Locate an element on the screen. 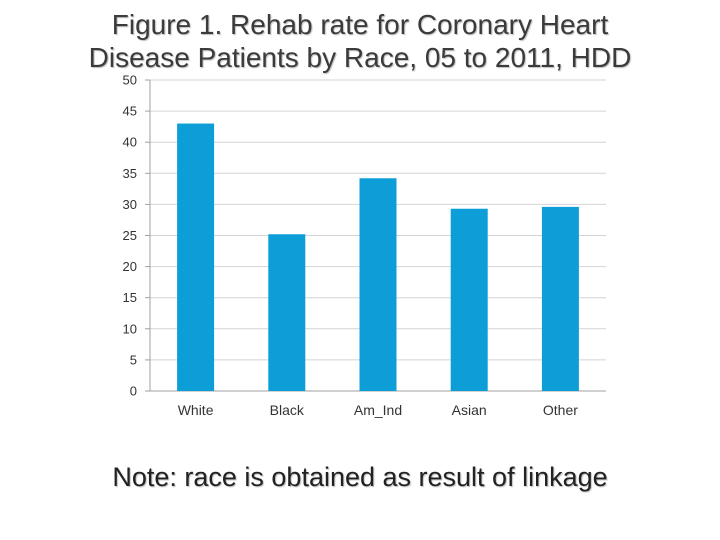  y-tick-label: 30 is located at coordinates (130, 204).